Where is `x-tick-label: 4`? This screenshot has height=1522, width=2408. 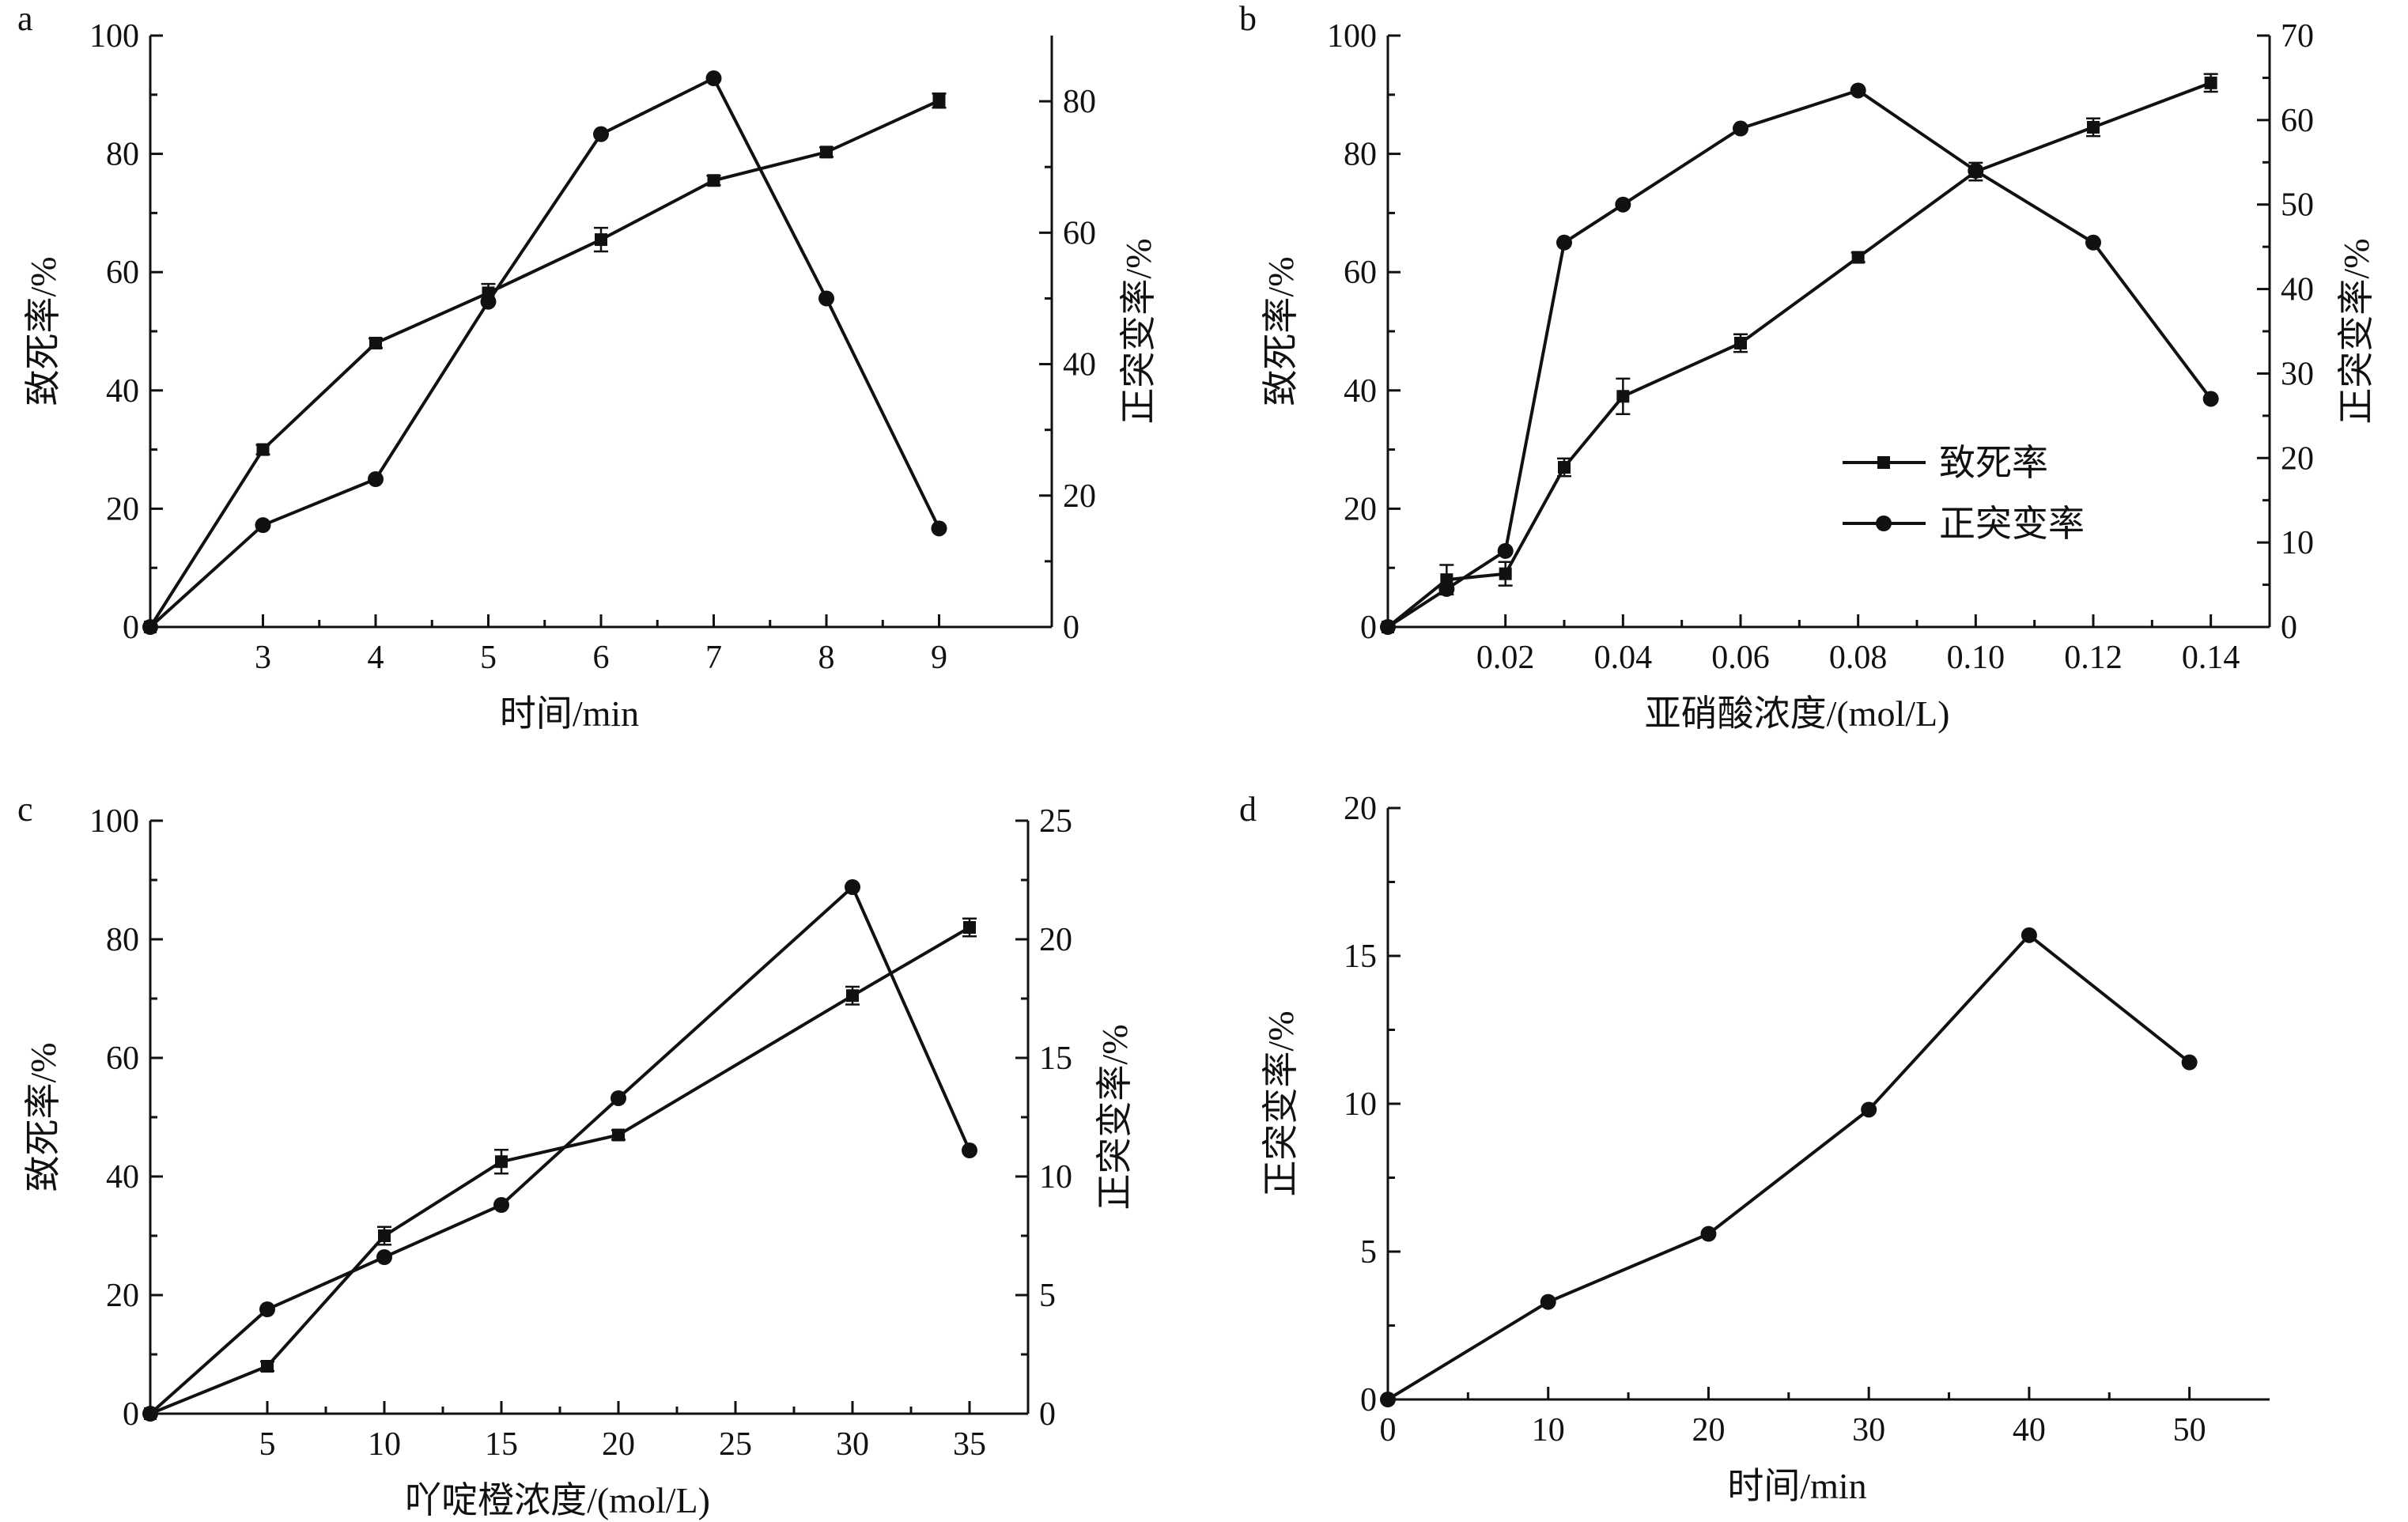 x-tick-label: 4 is located at coordinates (376, 658).